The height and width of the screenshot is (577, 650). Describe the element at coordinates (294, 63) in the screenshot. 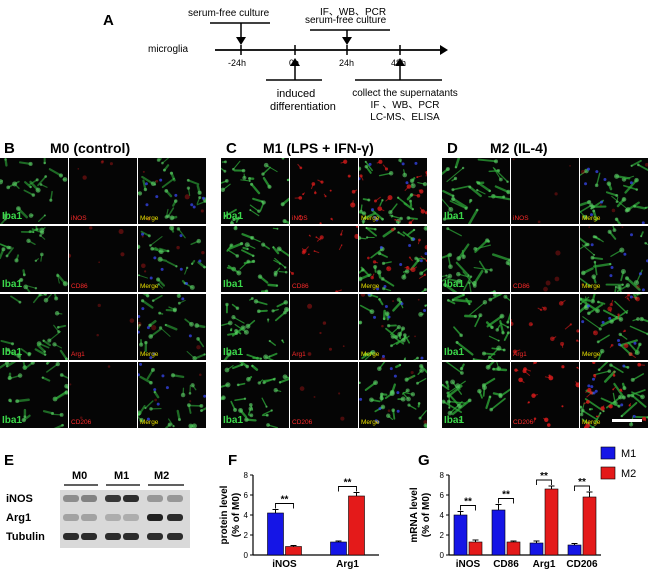

I see `tick-label-0: 0h` at that location.